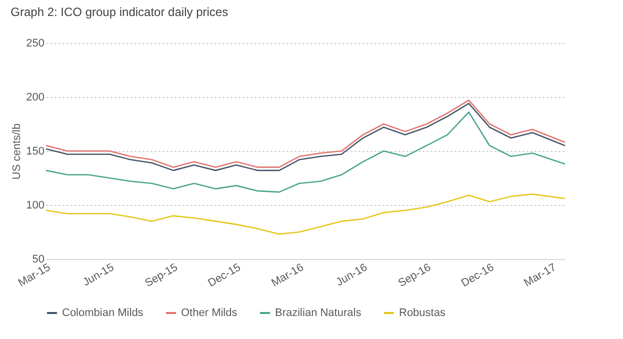 This screenshot has width=623, height=339. What do you see at coordinates (318, 313) in the screenshot?
I see `legend-label: Brazilian Naturals` at bounding box center [318, 313].